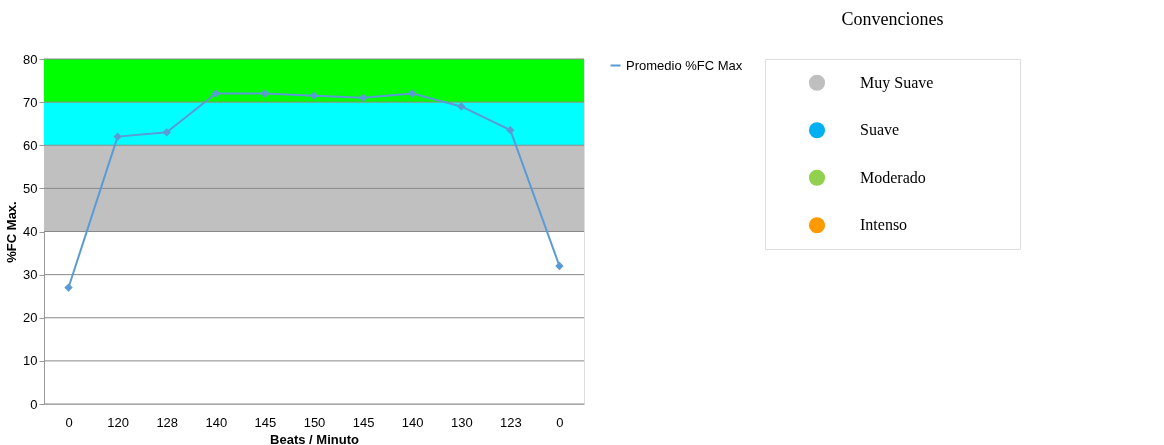 The height and width of the screenshot is (445, 1164). What do you see at coordinates (30, 188) in the screenshot?
I see `y-tick-label: 50` at bounding box center [30, 188].